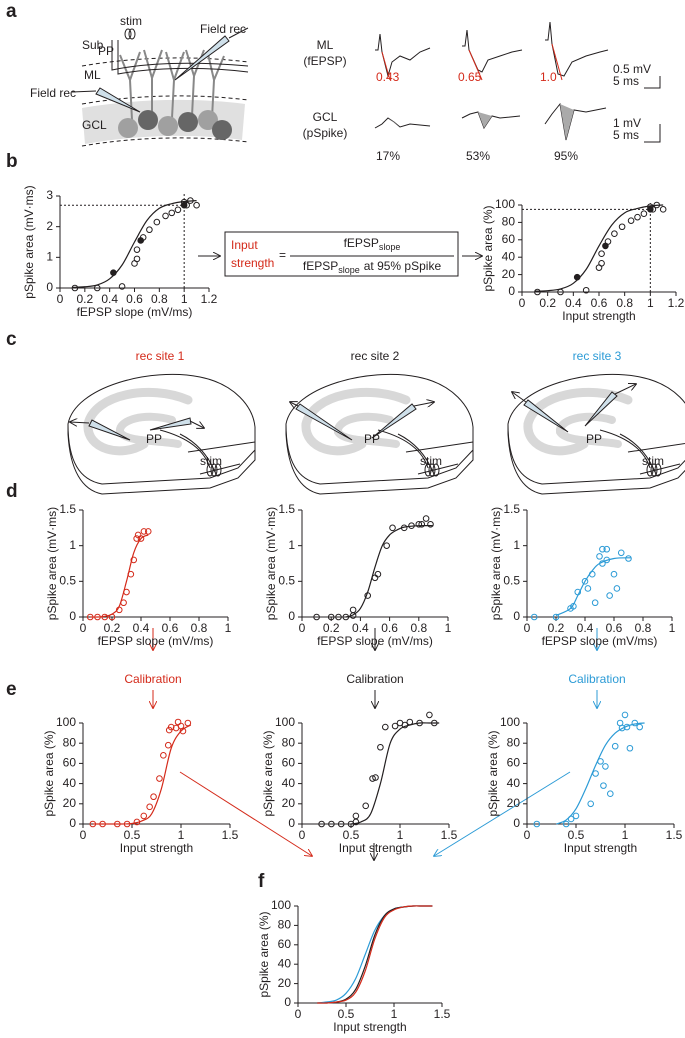  I want to click on y-tick-label: 0.5, so click(67, 581).